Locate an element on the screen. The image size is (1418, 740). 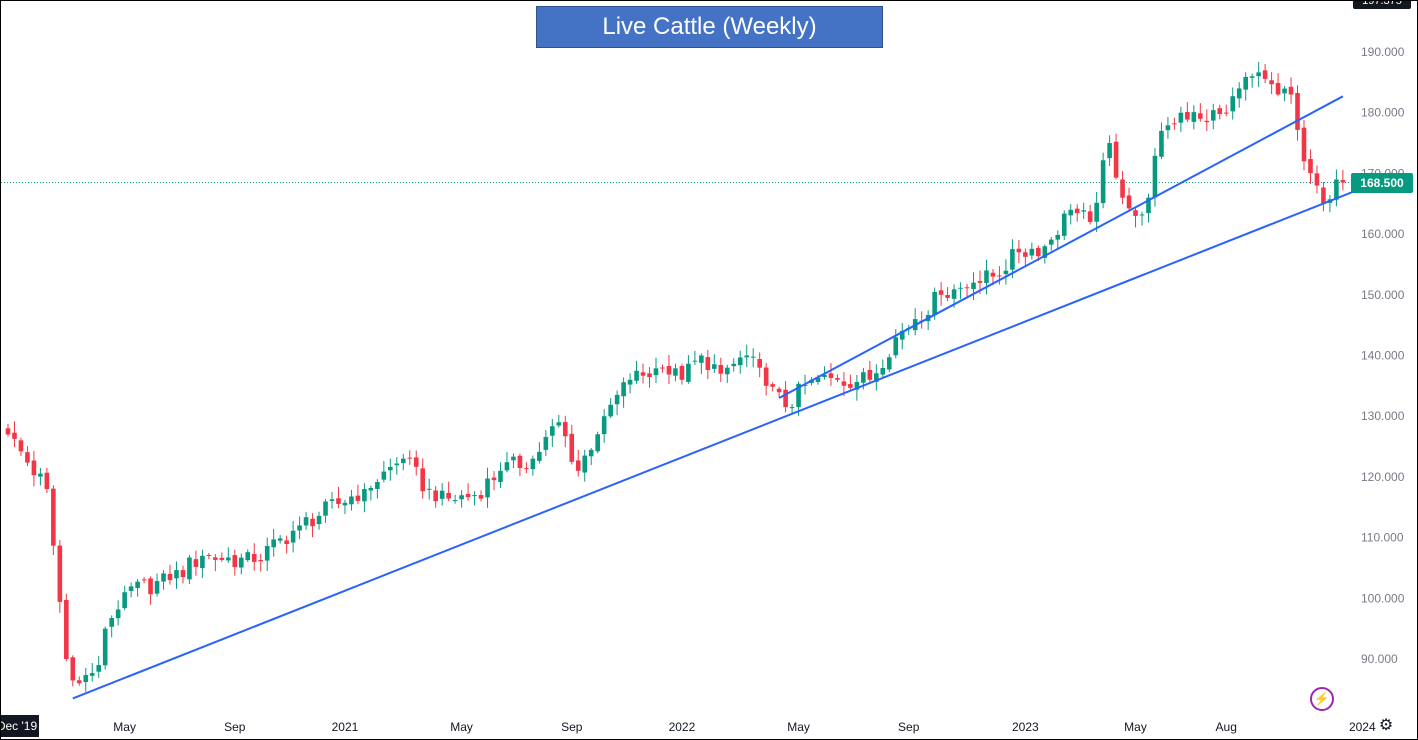
flash-icon: ⚡ is located at coordinates (1322, 699).